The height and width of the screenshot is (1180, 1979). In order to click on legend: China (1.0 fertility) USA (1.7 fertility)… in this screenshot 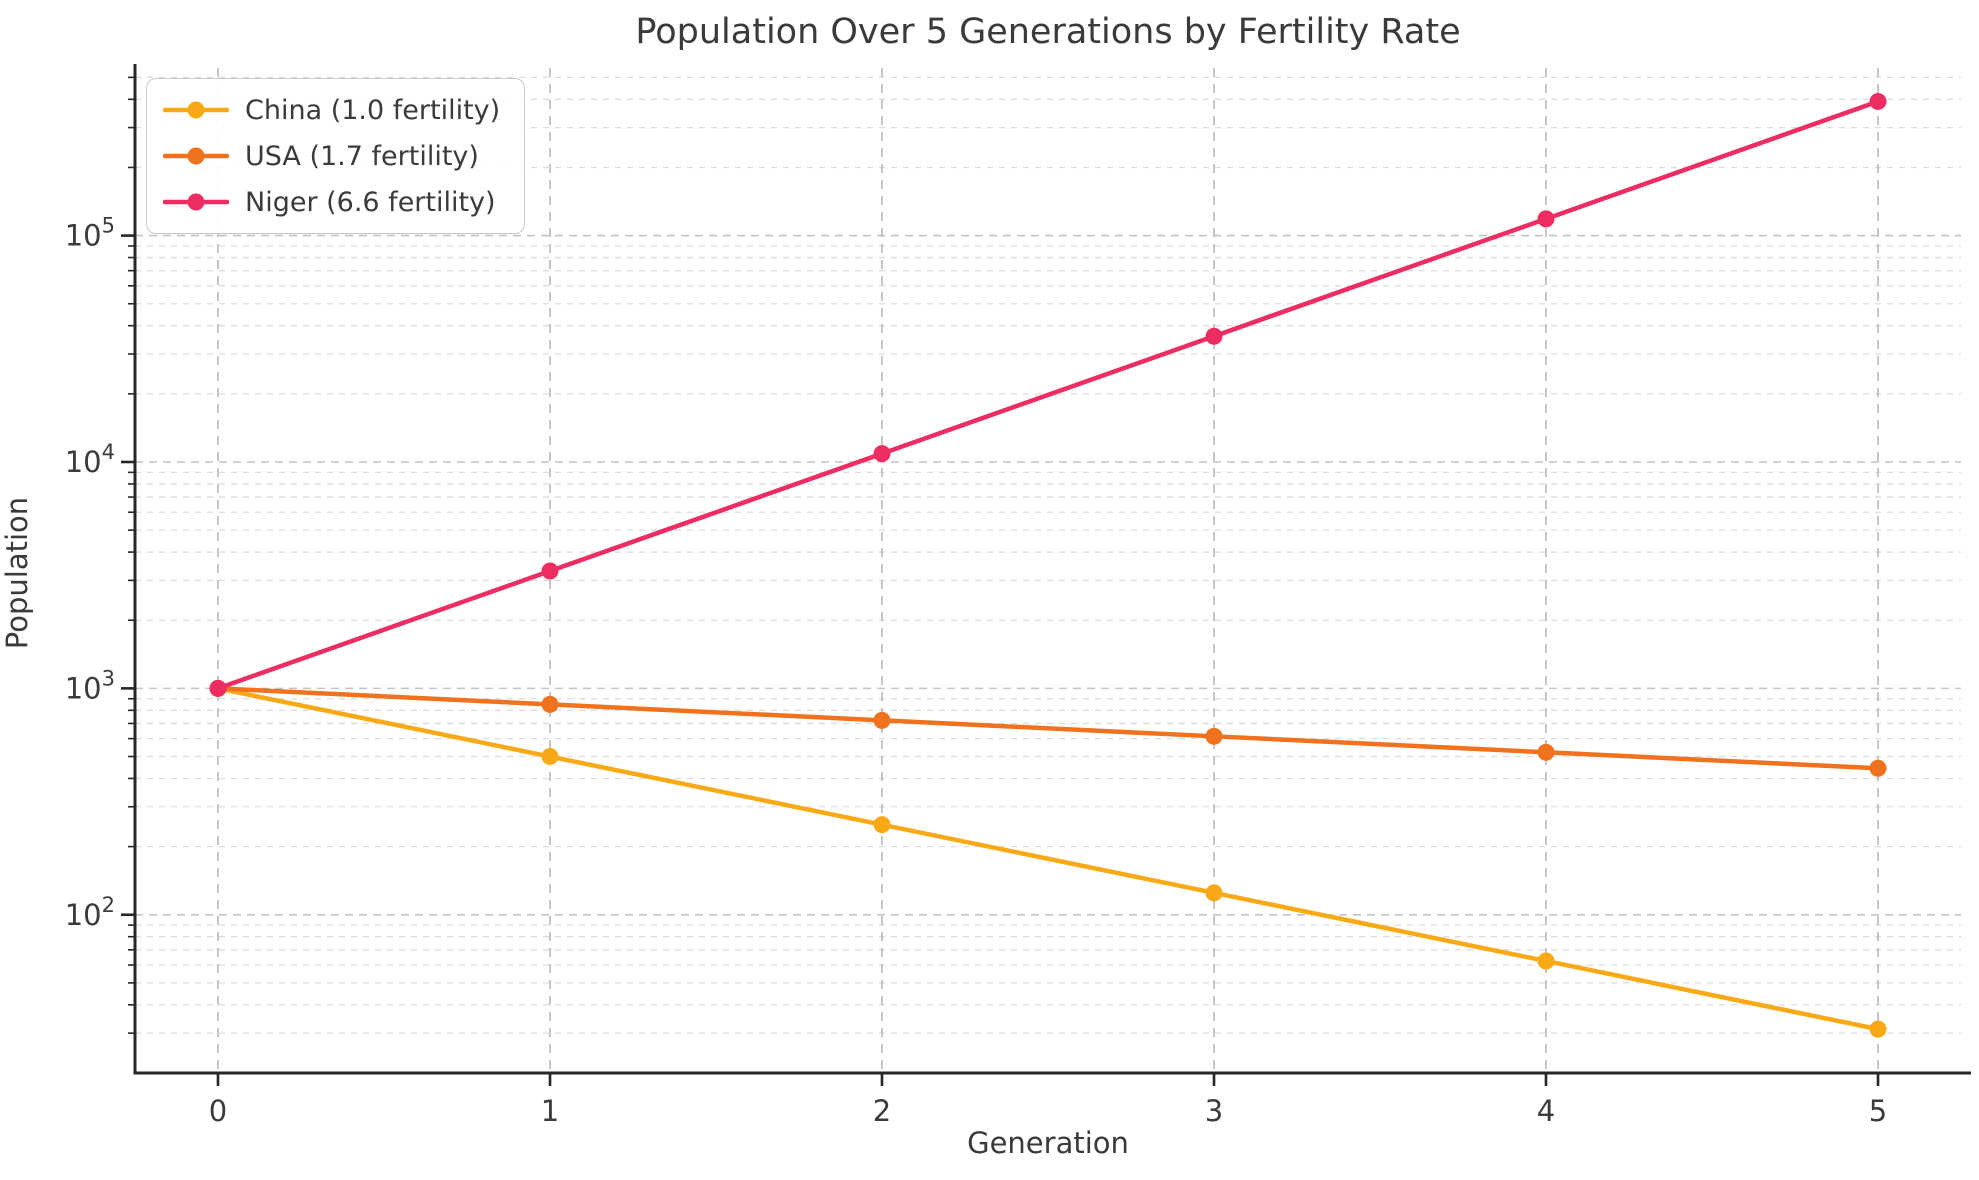, I will do `click(336, 156)`.